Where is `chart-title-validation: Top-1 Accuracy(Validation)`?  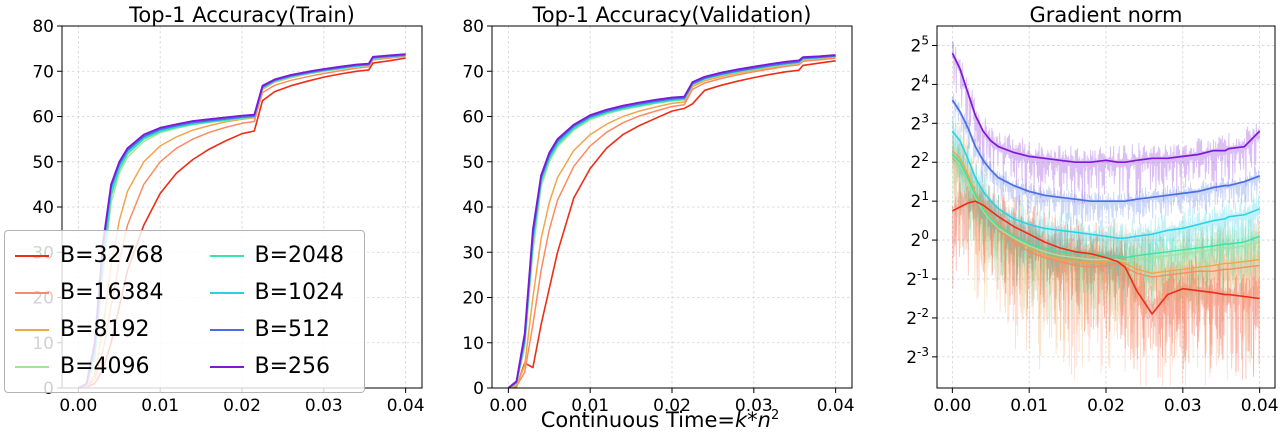 chart-title-validation: Top-1 Accuracy(Validation) is located at coordinates (672, 15).